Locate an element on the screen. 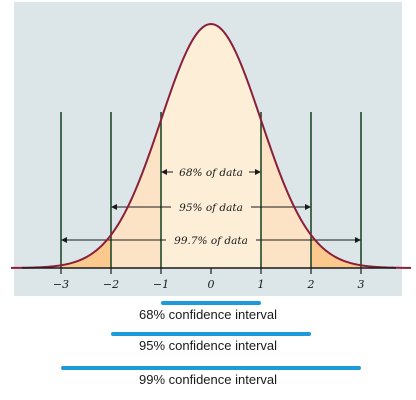  x-tick-label: −3 is located at coordinates (61, 284).